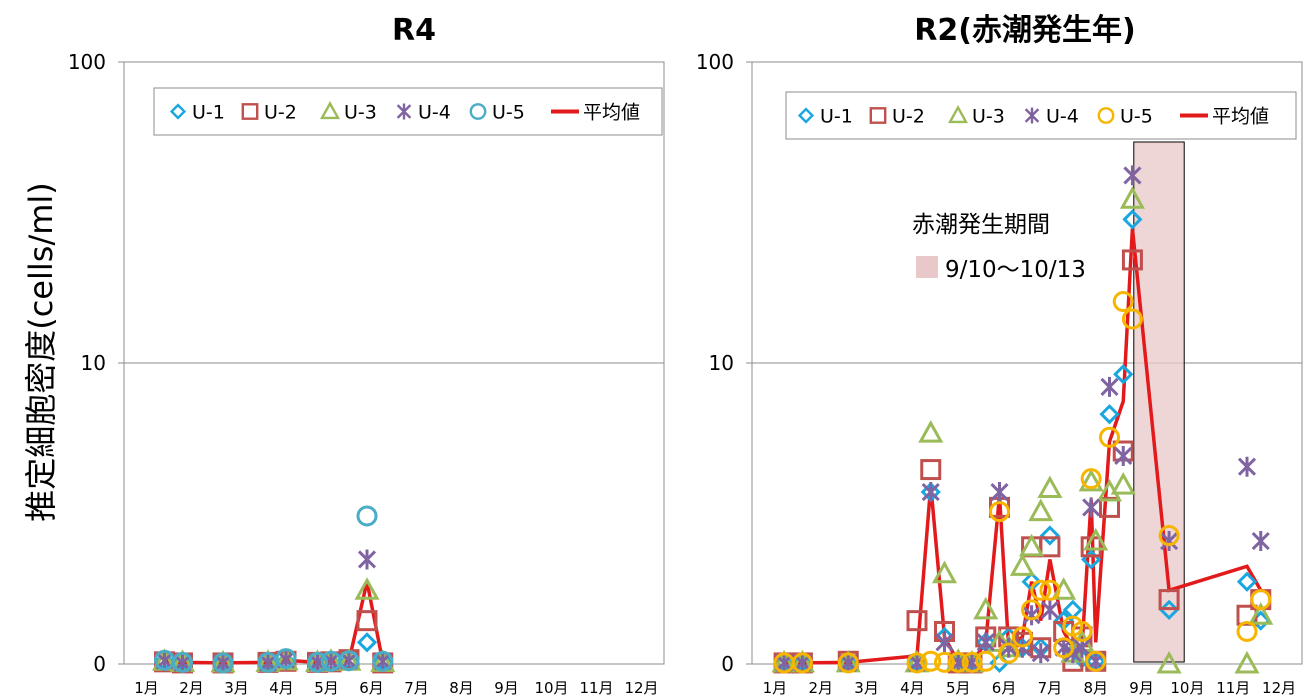 This screenshot has height=699, width=1305. What do you see at coordinates (87, 62) in the screenshot?
I see `y-tick-label: 100` at bounding box center [87, 62].